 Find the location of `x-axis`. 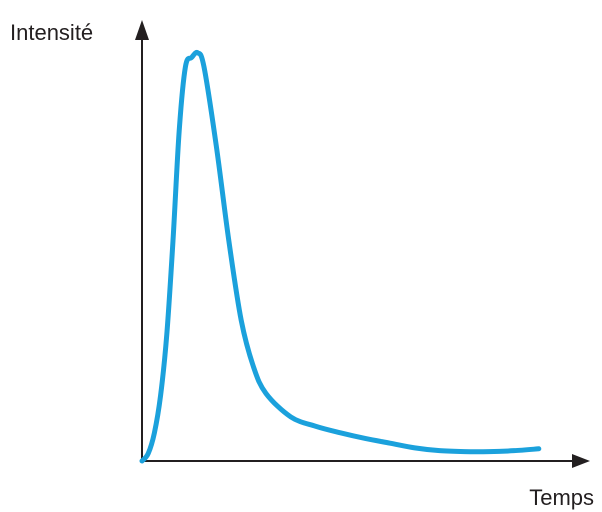

x-axis is located at coordinates (366, 461).